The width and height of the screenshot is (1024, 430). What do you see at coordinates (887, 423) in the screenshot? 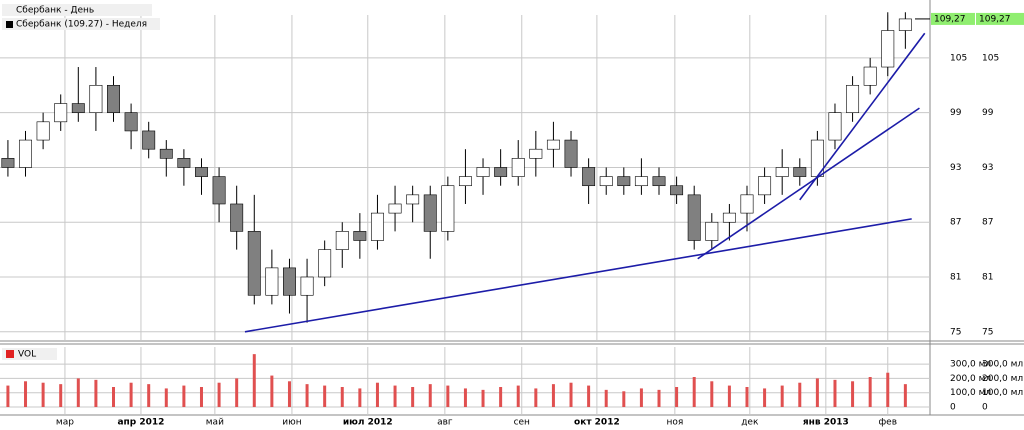
I see `x-tick-label: фев` at bounding box center [887, 423].